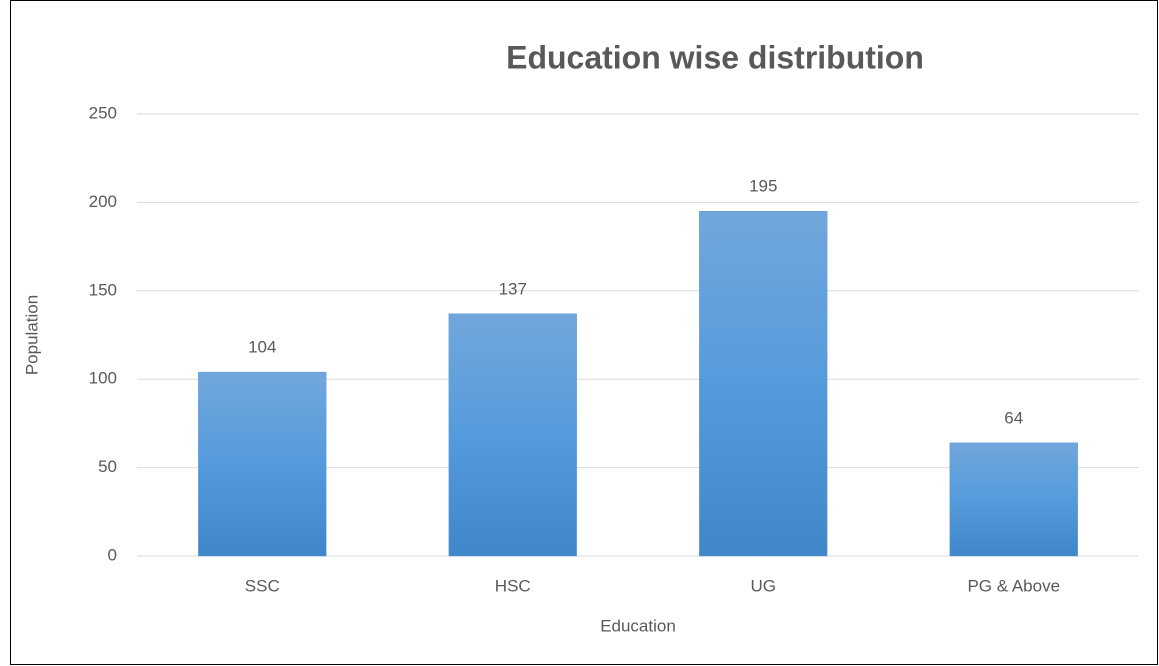  I want to click on y-tick-label: 250, so click(103, 112).